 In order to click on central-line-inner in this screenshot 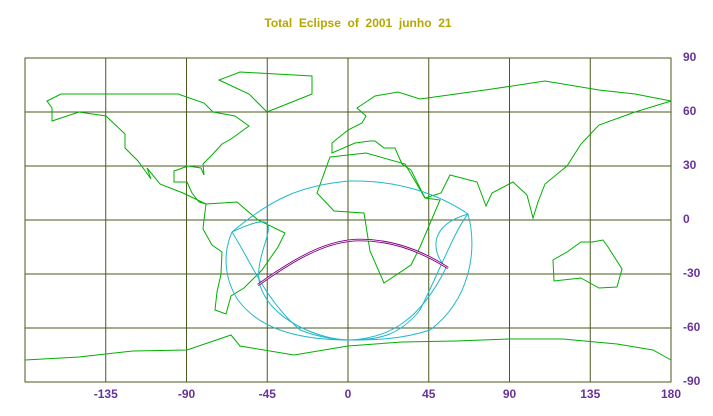, I will do `click(353, 262)`.